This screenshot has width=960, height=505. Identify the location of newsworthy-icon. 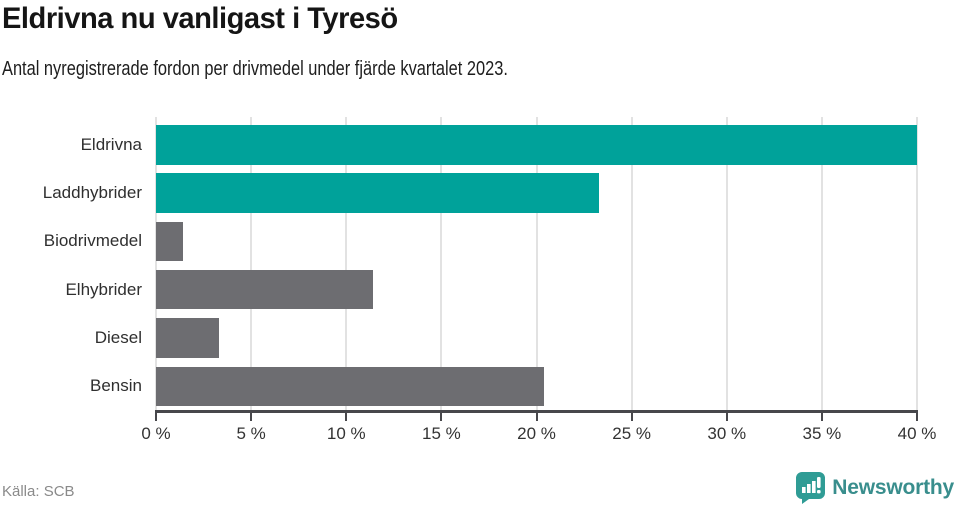
(811, 488).